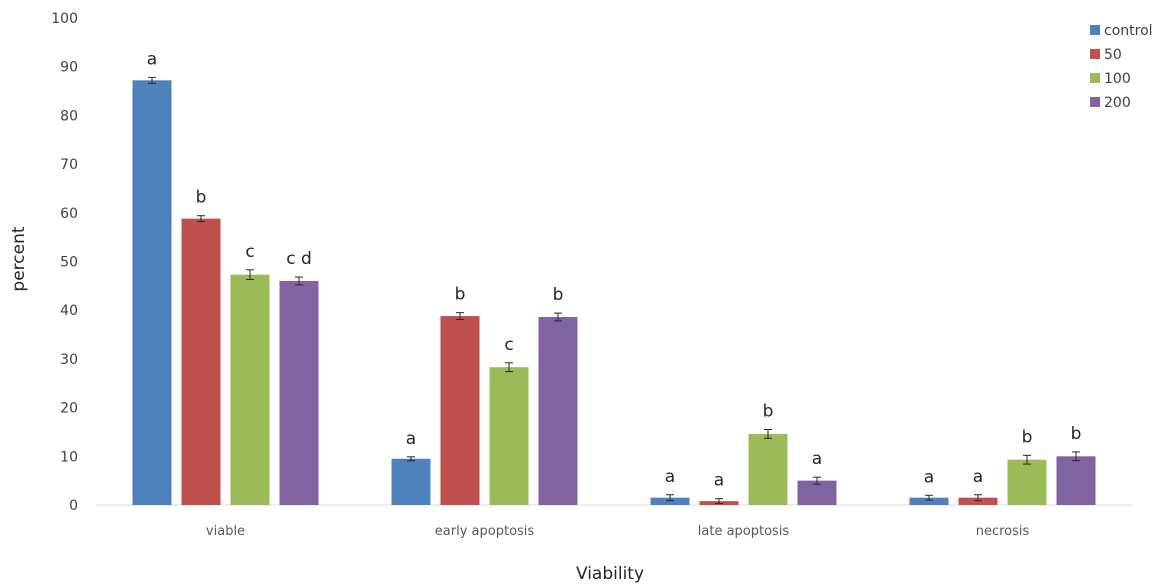 This screenshot has width=1156, height=584. I want to click on significance-label: c d, so click(299, 259).